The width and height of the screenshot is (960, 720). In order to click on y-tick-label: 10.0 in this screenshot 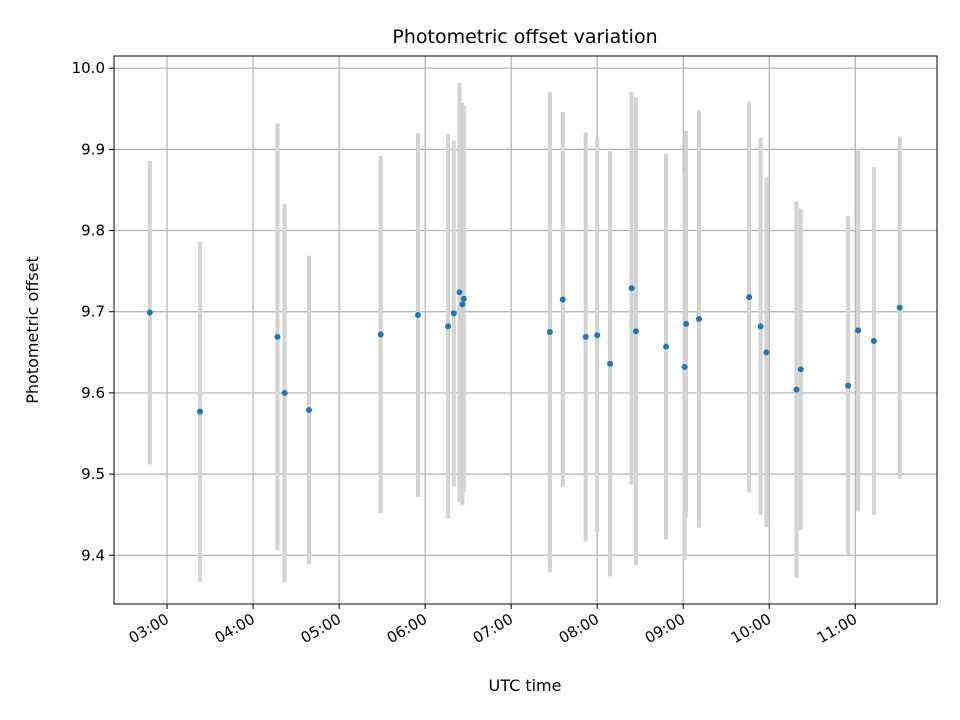, I will do `click(88, 68)`.